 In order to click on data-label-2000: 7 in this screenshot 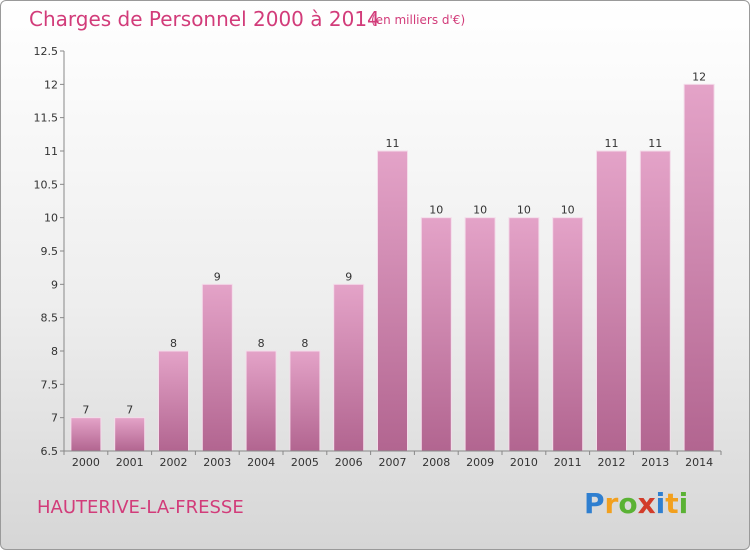, I will do `click(85, 410)`.